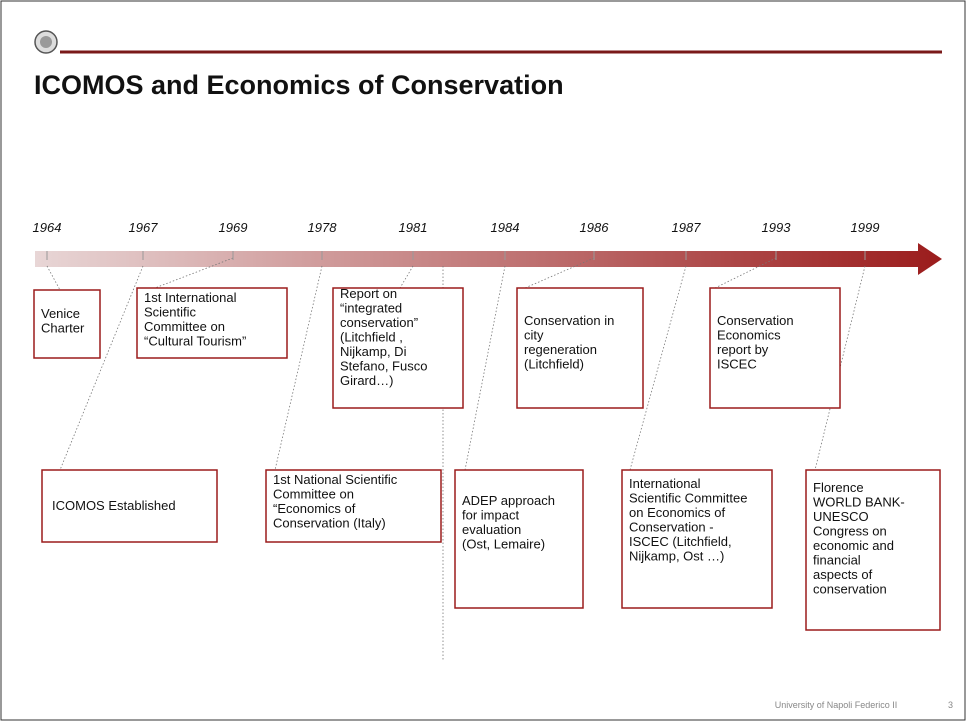 This screenshot has height=721, width=966. I want to click on year-label: 1993, so click(777, 227).